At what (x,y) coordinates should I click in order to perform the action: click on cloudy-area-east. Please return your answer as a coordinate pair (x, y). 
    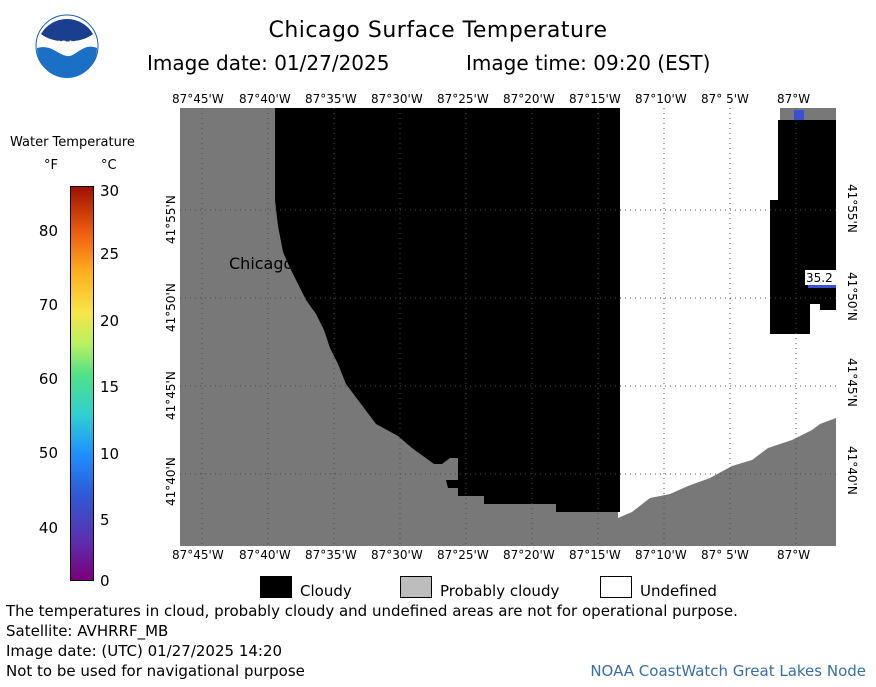
    Looking at the image, I should click on (803, 227).